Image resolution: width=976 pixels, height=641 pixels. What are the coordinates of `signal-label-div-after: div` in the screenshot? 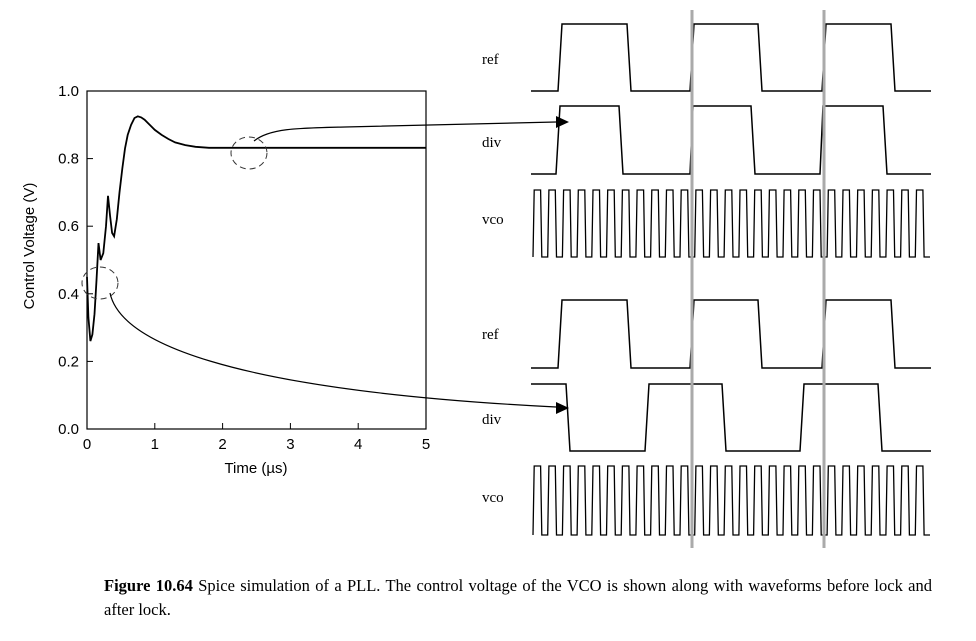 It's located at (492, 143).